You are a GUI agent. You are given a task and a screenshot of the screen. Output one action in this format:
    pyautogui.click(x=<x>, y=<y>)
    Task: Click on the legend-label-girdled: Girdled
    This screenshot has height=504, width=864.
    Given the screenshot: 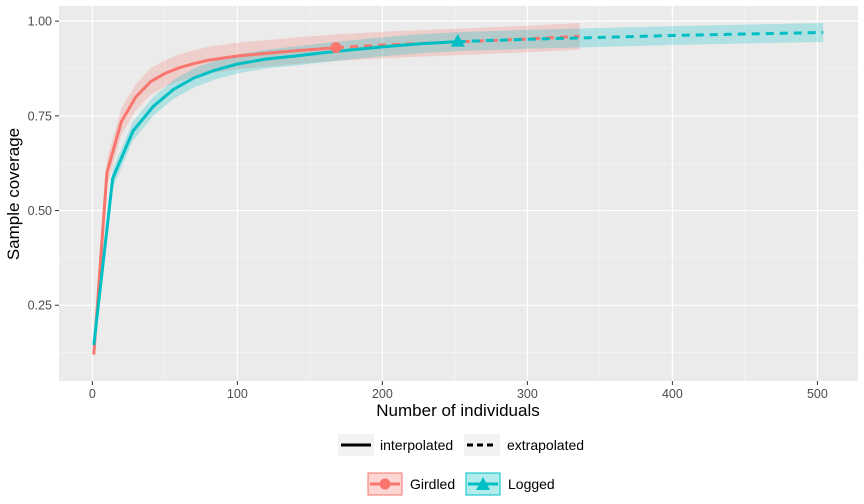 What is the action you would take?
    pyautogui.click(x=432, y=484)
    